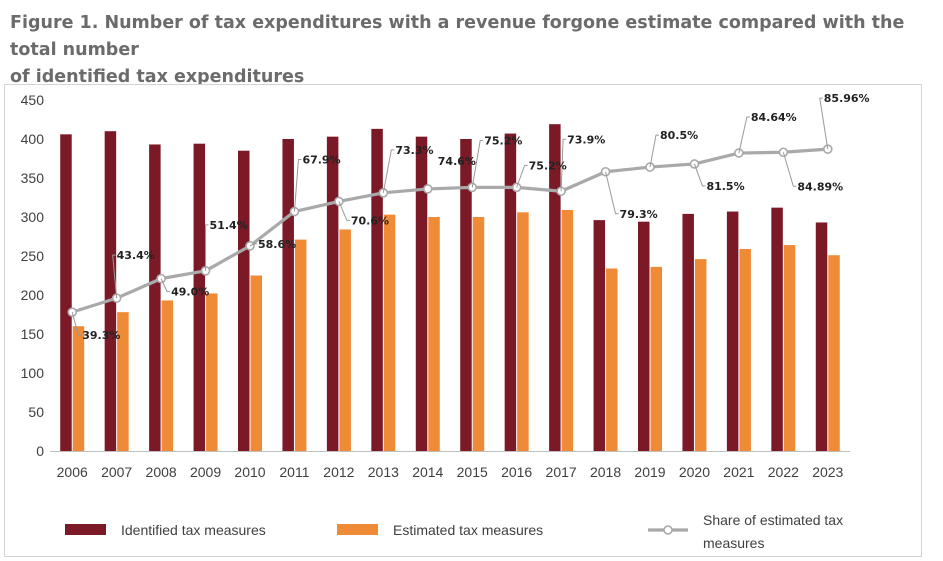  I want to click on y-tick-label: 350, so click(33, 178).